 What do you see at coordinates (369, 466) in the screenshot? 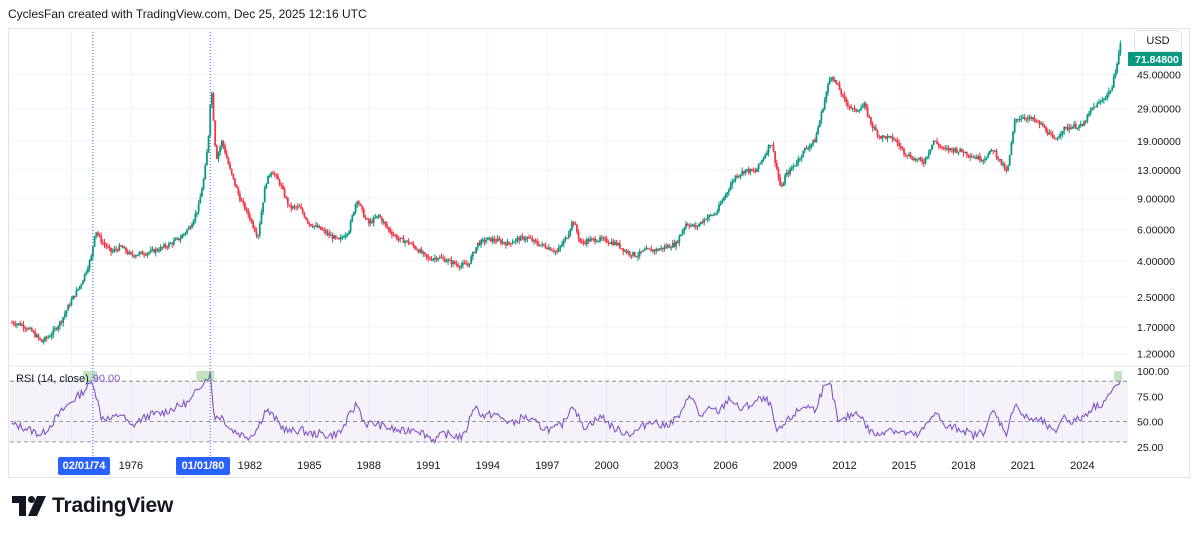
I see `time-axis-label: 1988` at bounding box center [369, 466].